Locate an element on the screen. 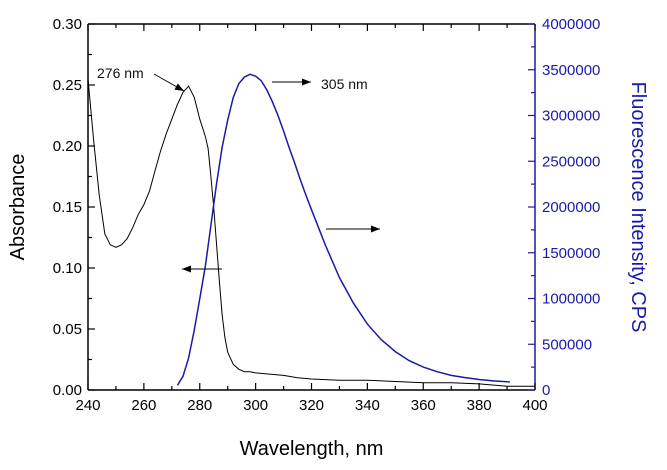 This screenshot has width=667, height=470. x-tick-label: 400 is located at coordinates (534, 405).